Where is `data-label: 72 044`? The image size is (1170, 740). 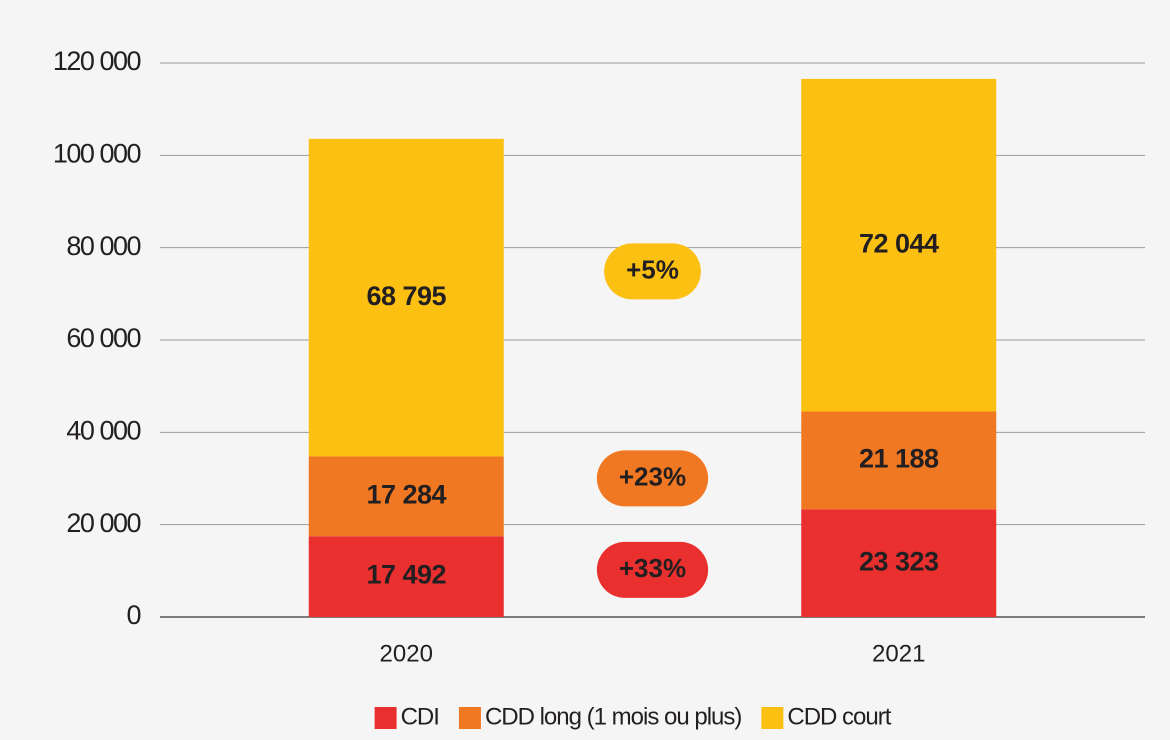
data-label: 72 044 is located at coordinates (899, 243).